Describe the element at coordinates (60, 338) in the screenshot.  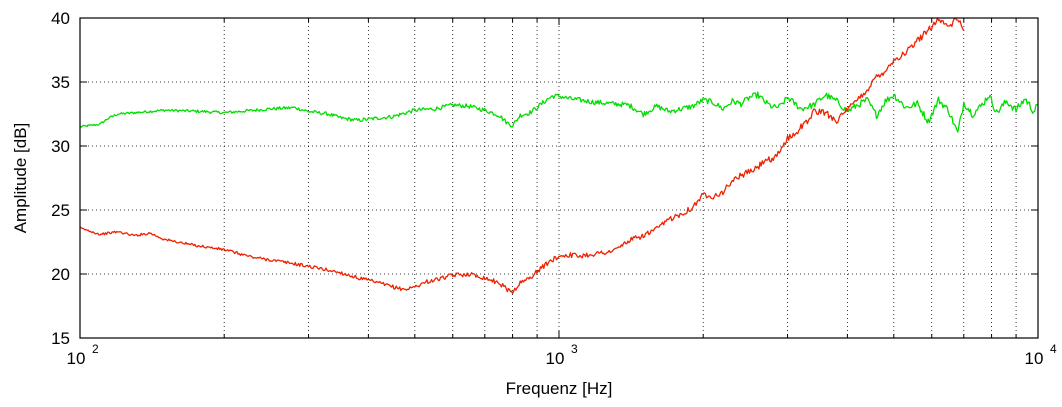
I see `y-tick-label: 15` at that location.